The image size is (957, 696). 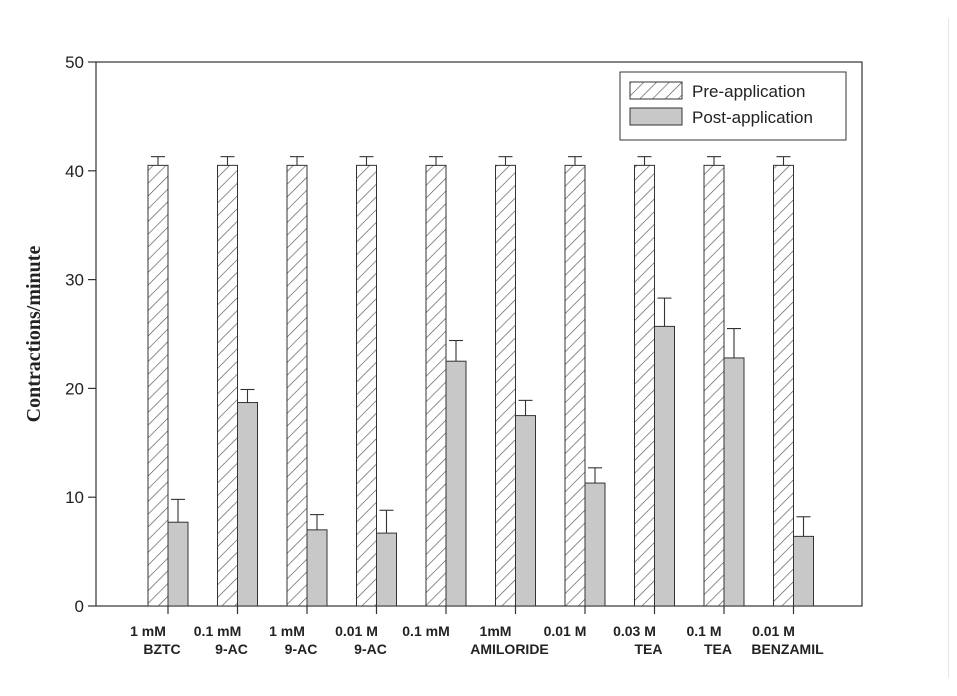 I want to click on x-category-label: 1mM, so click(x=496, y=631).